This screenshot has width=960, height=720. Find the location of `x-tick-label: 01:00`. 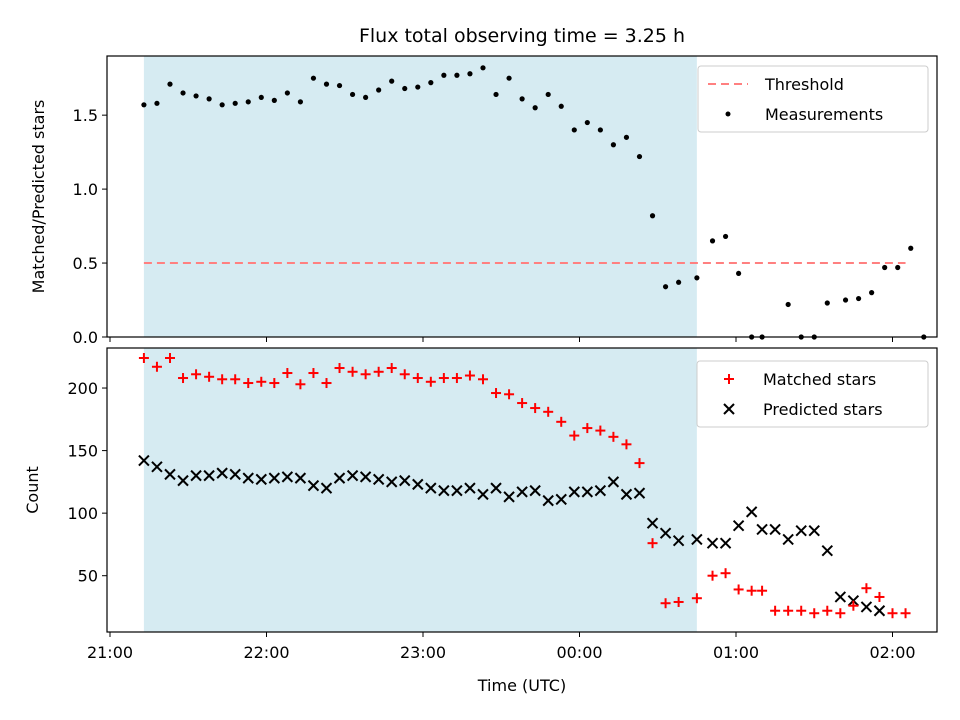

x-tick-label: 01:00 is located at coordinates (736, 652).